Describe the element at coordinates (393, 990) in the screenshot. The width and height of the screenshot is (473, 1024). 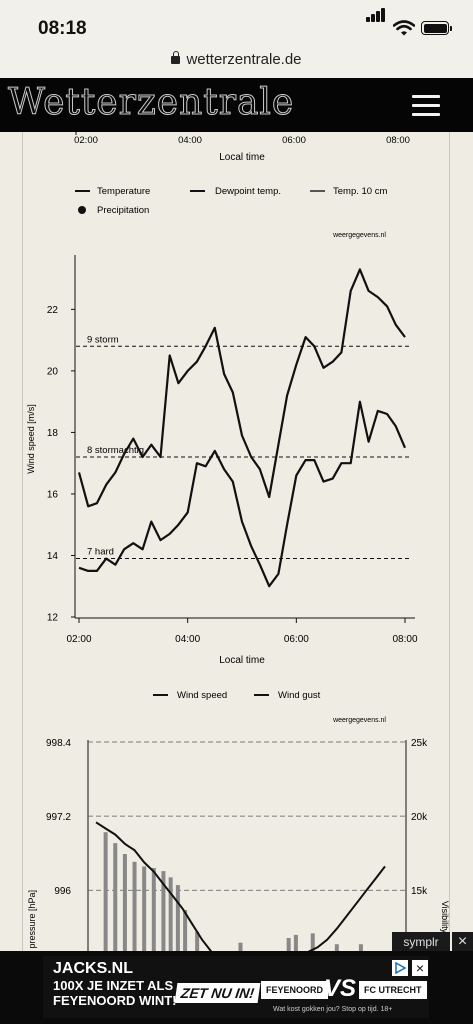
I see `ad-team-away: FC UTRECHT` at that location.